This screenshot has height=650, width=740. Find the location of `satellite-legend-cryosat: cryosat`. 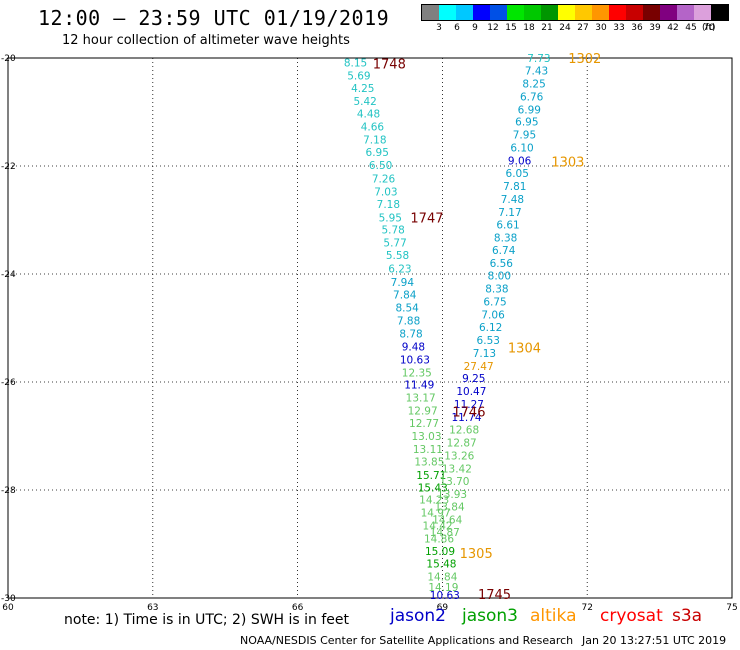

satellite-legend-cryosat: cryosat is located at coordinates (631, 616).